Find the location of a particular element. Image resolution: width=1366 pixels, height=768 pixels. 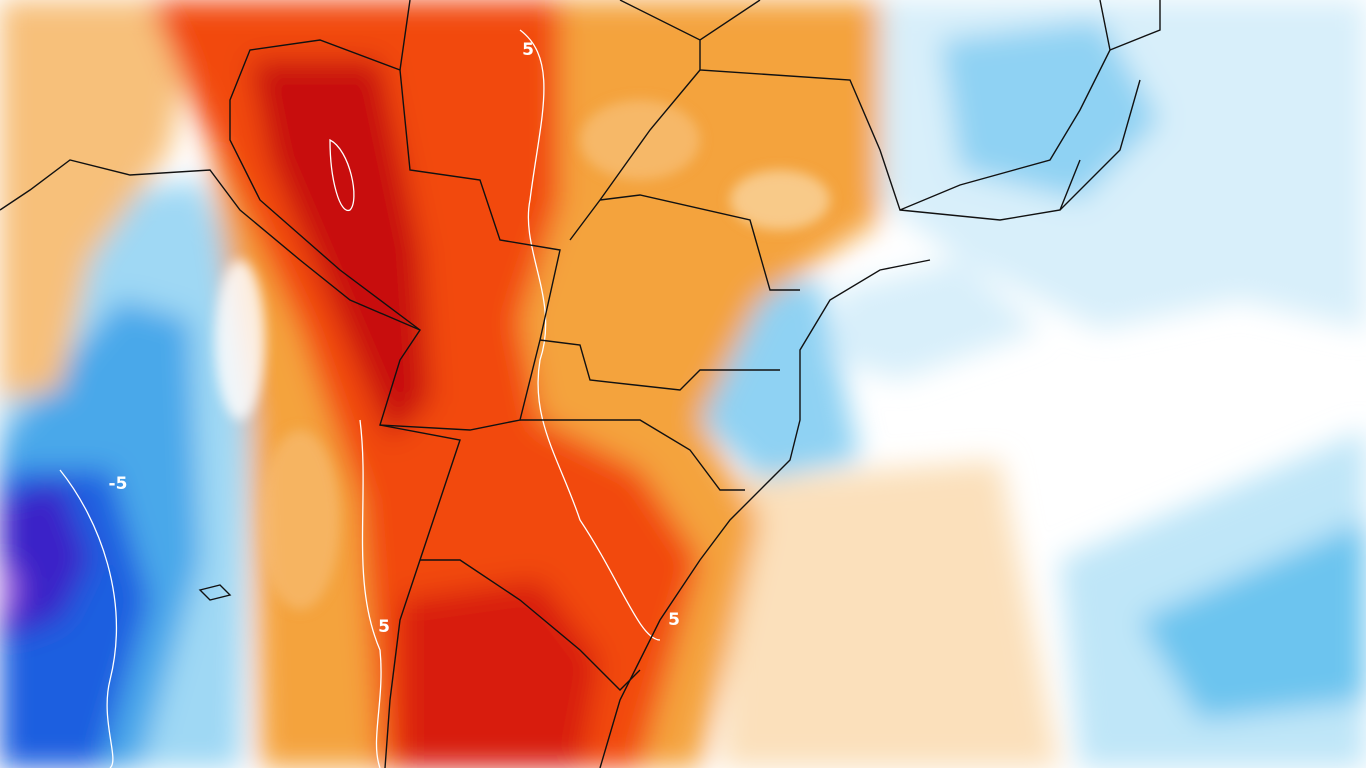

contour-label: -5 is located at coordinates (118, 484).